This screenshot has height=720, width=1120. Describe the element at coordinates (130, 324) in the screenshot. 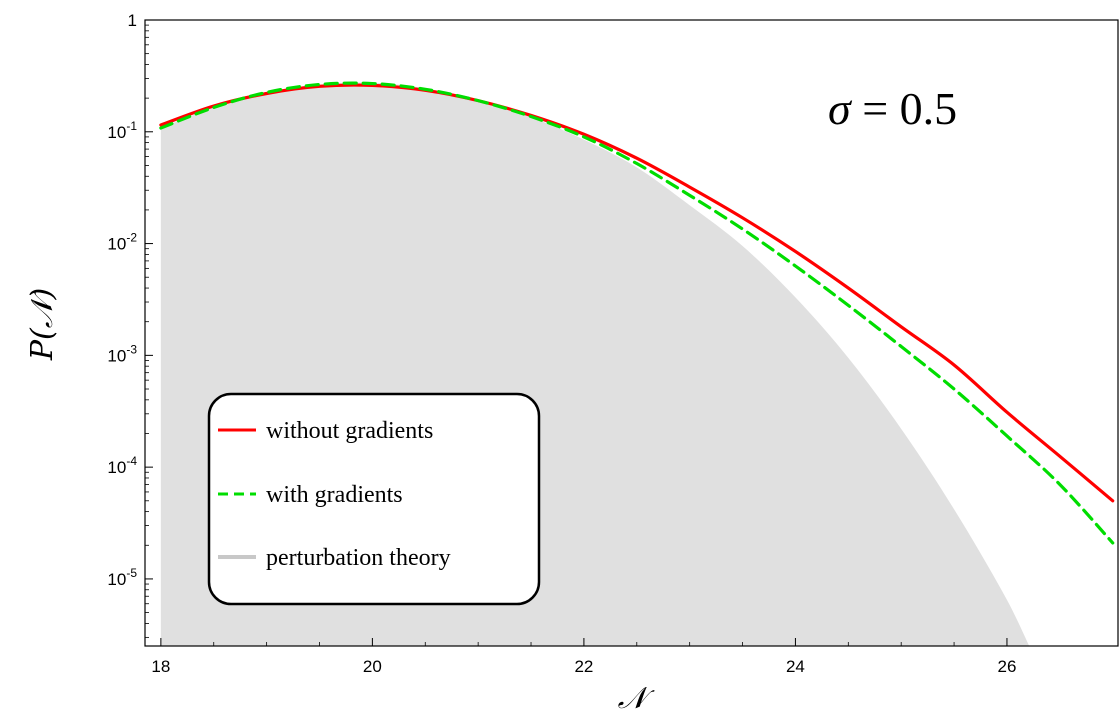

I see `y-axis-ticks: 1 10⁻¹ 10⁻² 10⁻³ 10⁻⁴ 10⁻⁵` at that location.